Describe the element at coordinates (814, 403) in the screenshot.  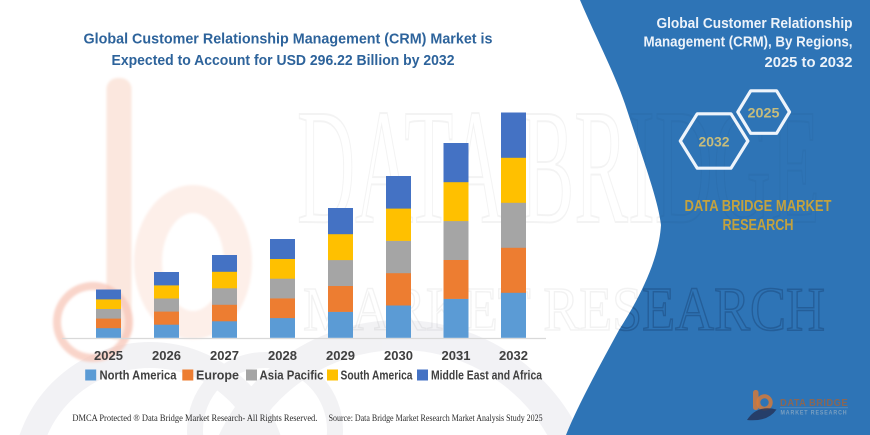
I see `svg-text: DATA BRIDGE` at that location.